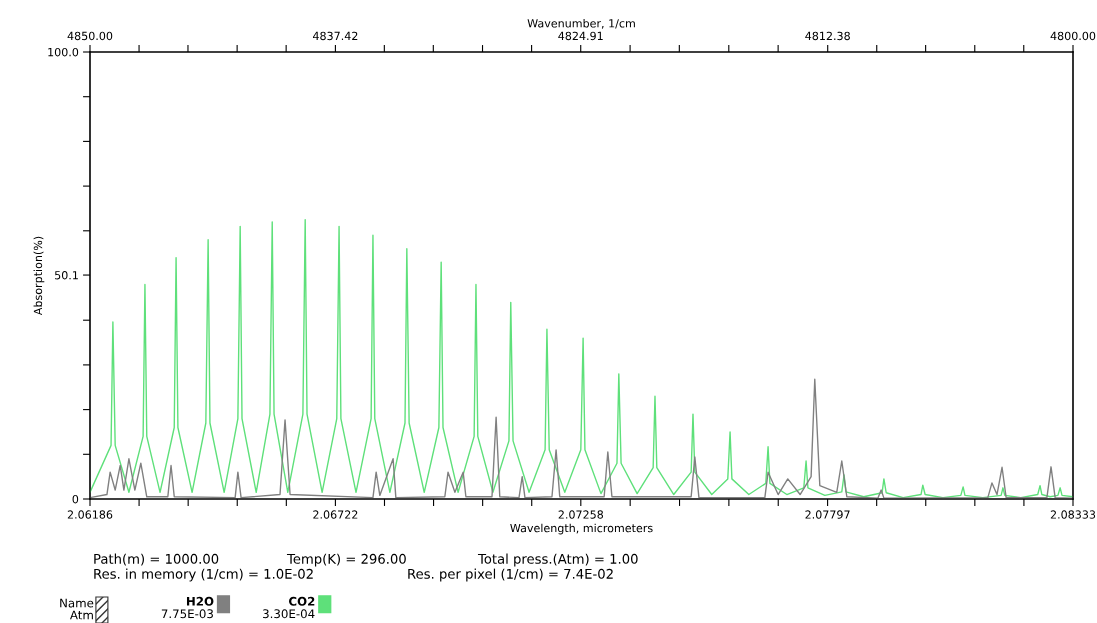 The image size is (1097, 623). I want to click on text: Atm, so click(81, 615).